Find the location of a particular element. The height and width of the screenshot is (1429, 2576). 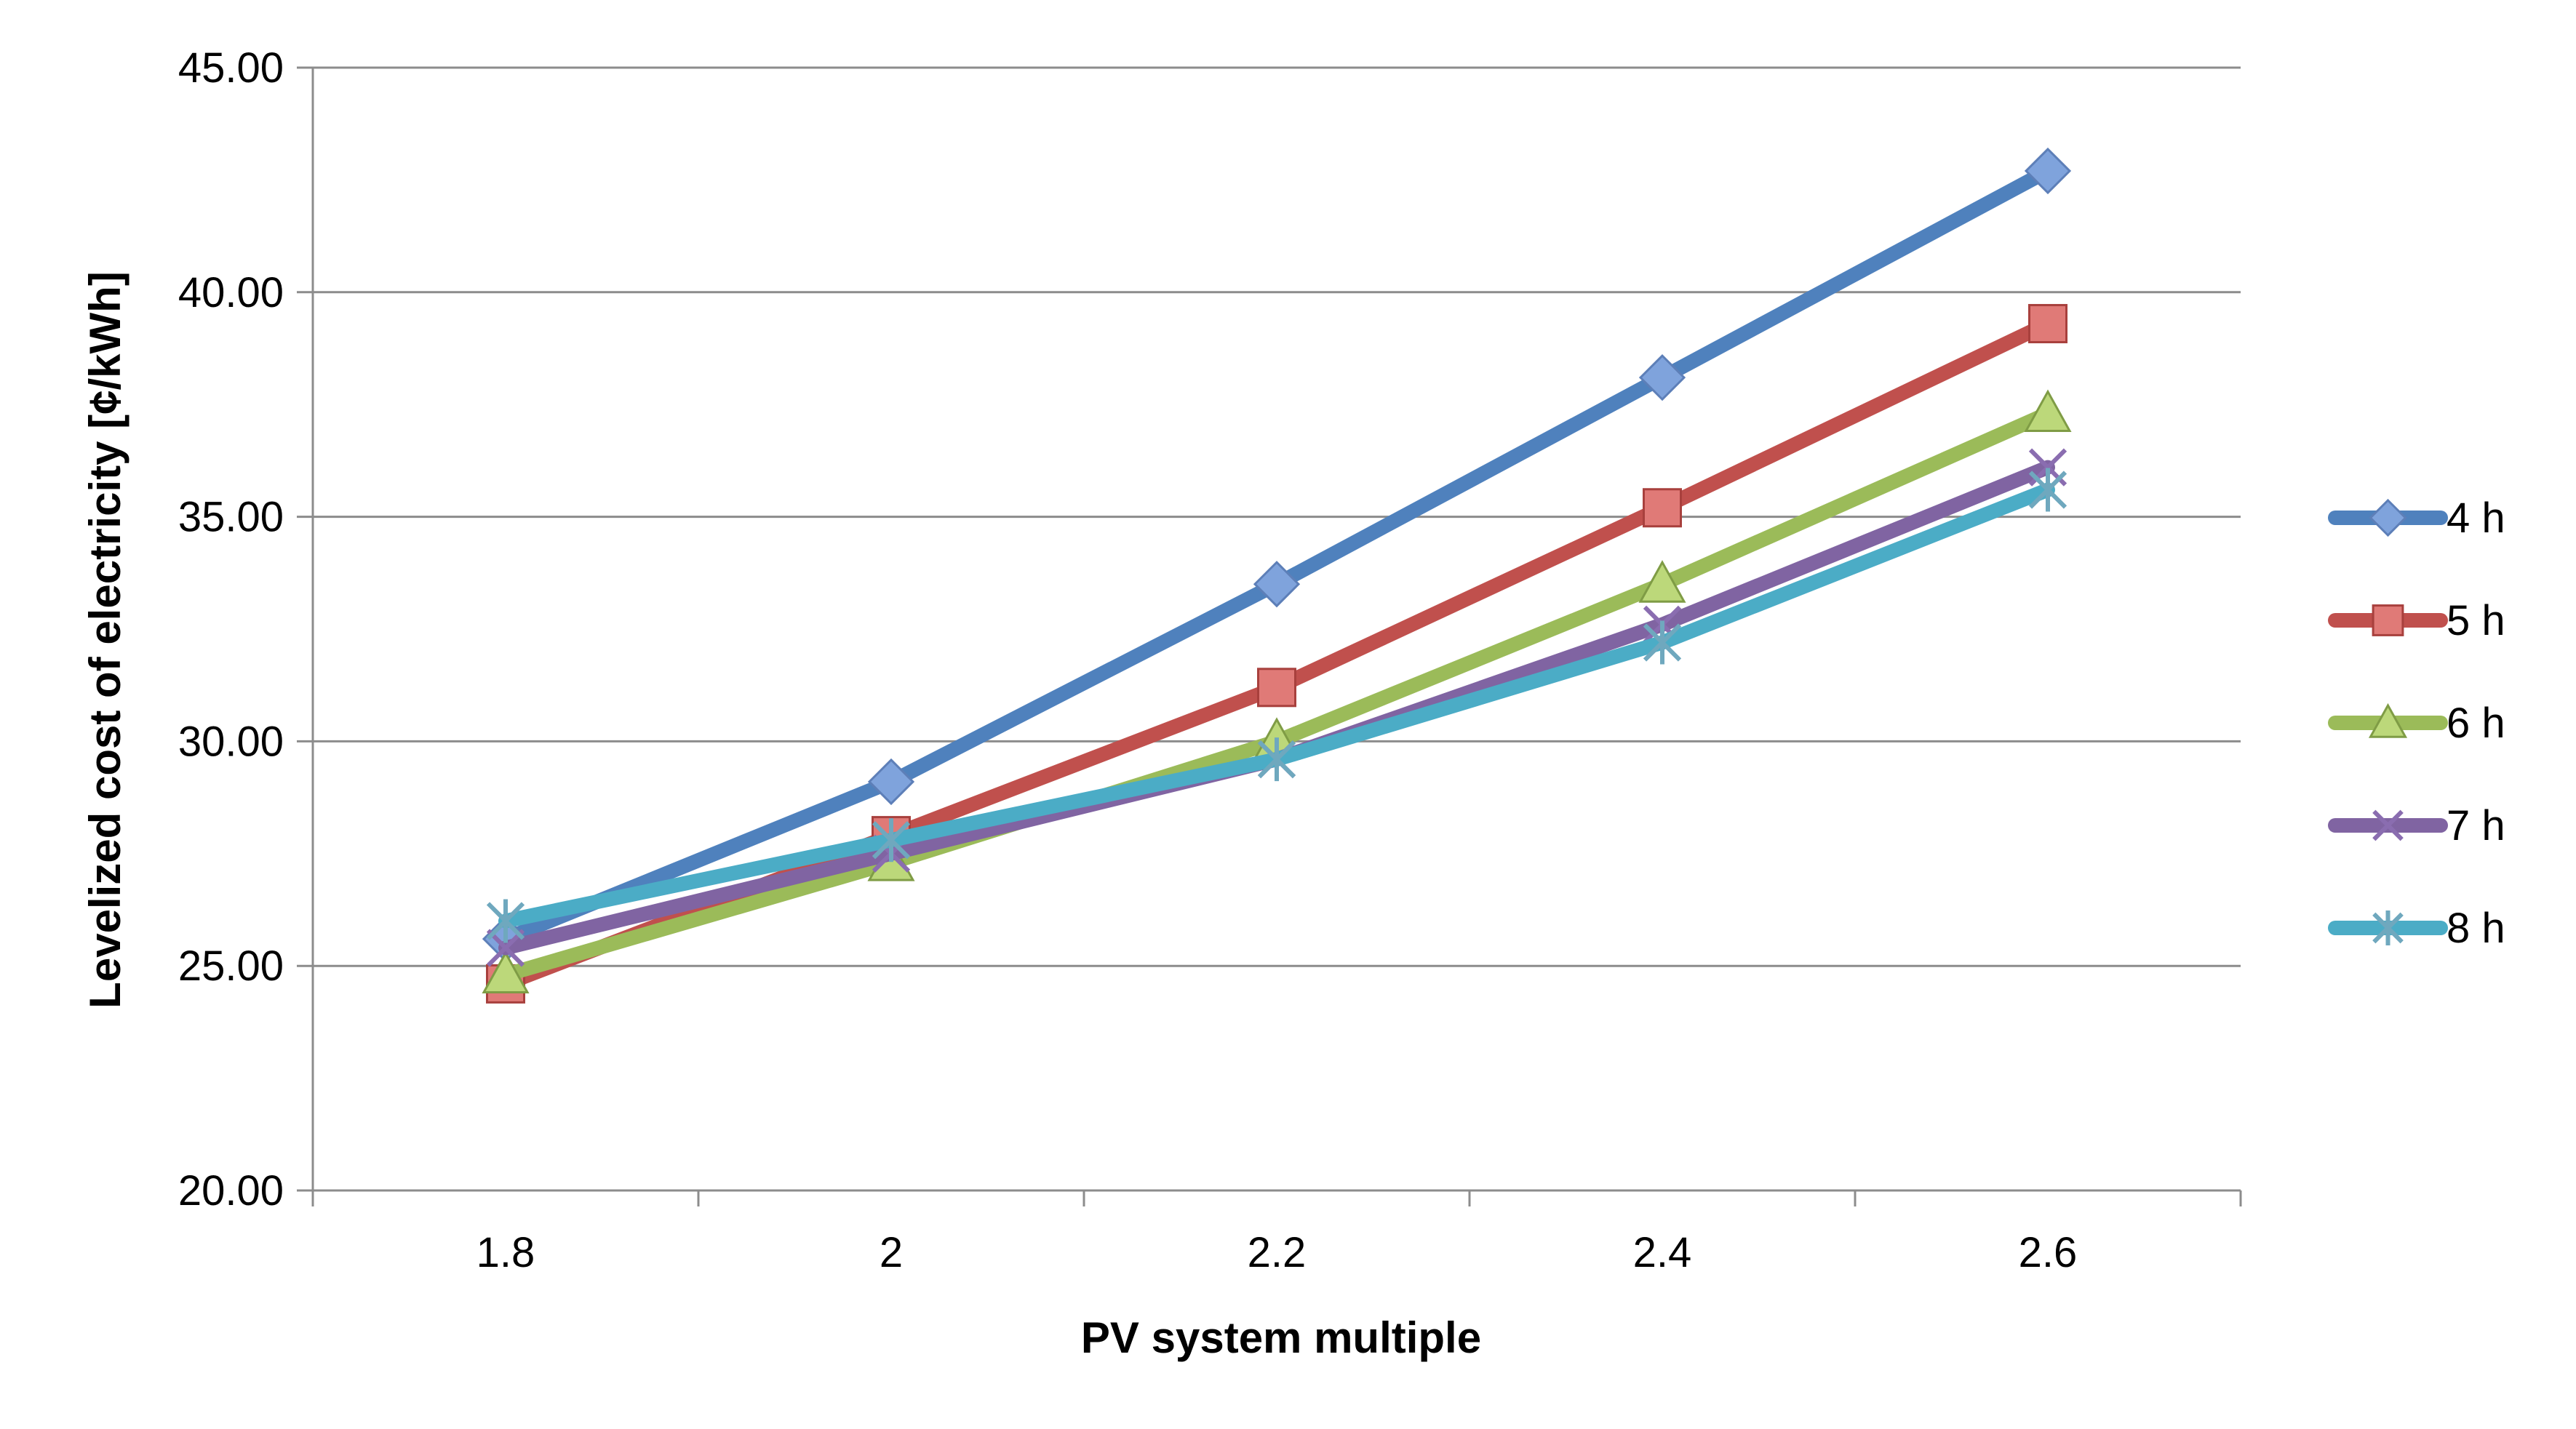

legend-item: 7 h is located at coordinates (2416, 825).